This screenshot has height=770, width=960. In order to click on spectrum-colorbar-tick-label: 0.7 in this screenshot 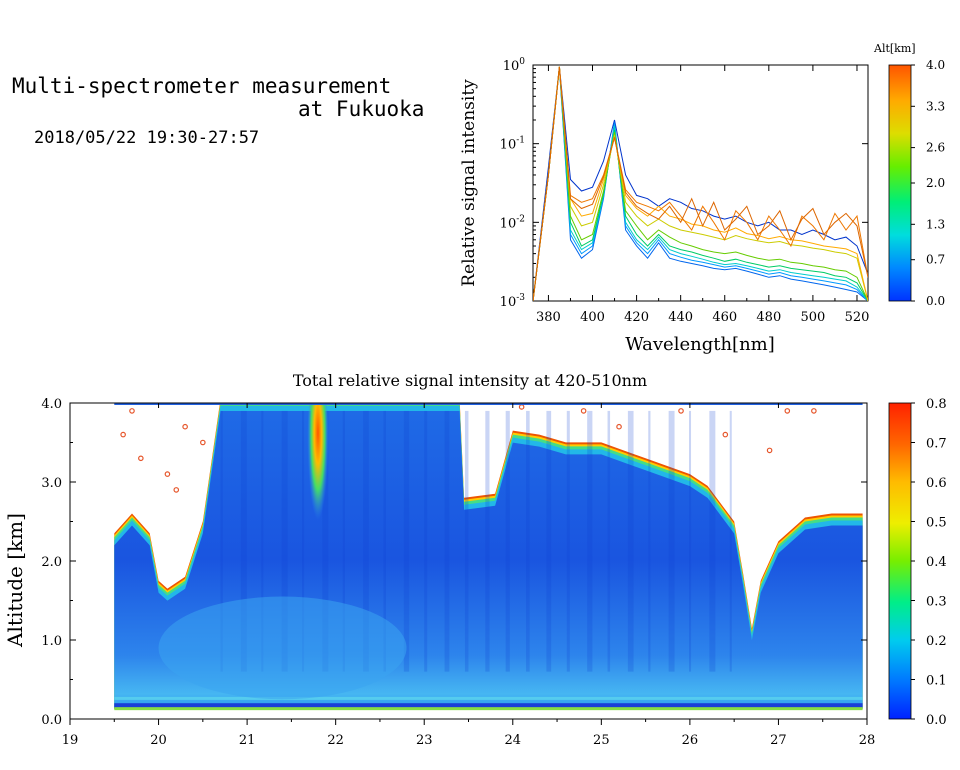, I will do `click(935, 260)`.